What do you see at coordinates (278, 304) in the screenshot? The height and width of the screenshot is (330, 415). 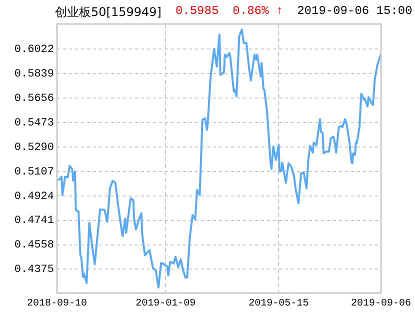 I see `x-tick-label: 2019-05-15` at bounding box center [278, 304].